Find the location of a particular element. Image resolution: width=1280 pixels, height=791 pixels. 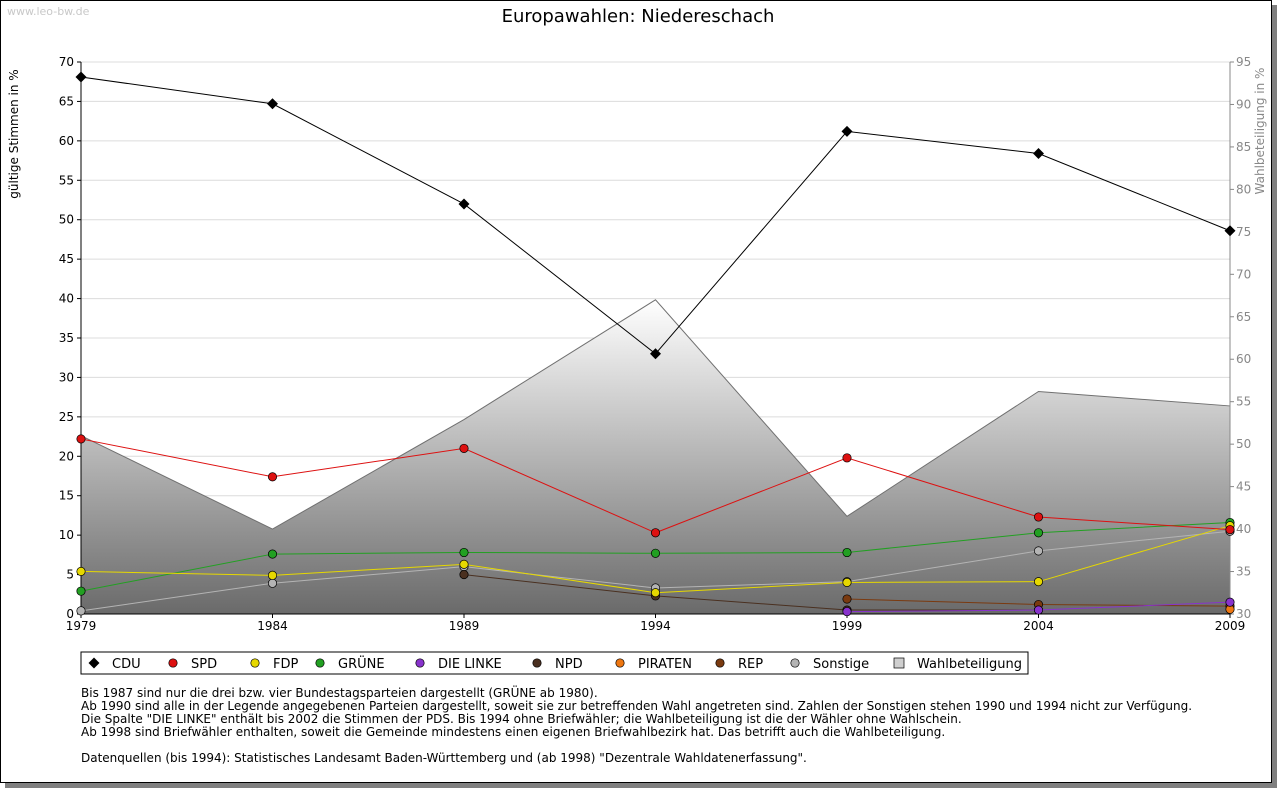

y2-tick-label: 70 is located at coordinates (1243, 274).